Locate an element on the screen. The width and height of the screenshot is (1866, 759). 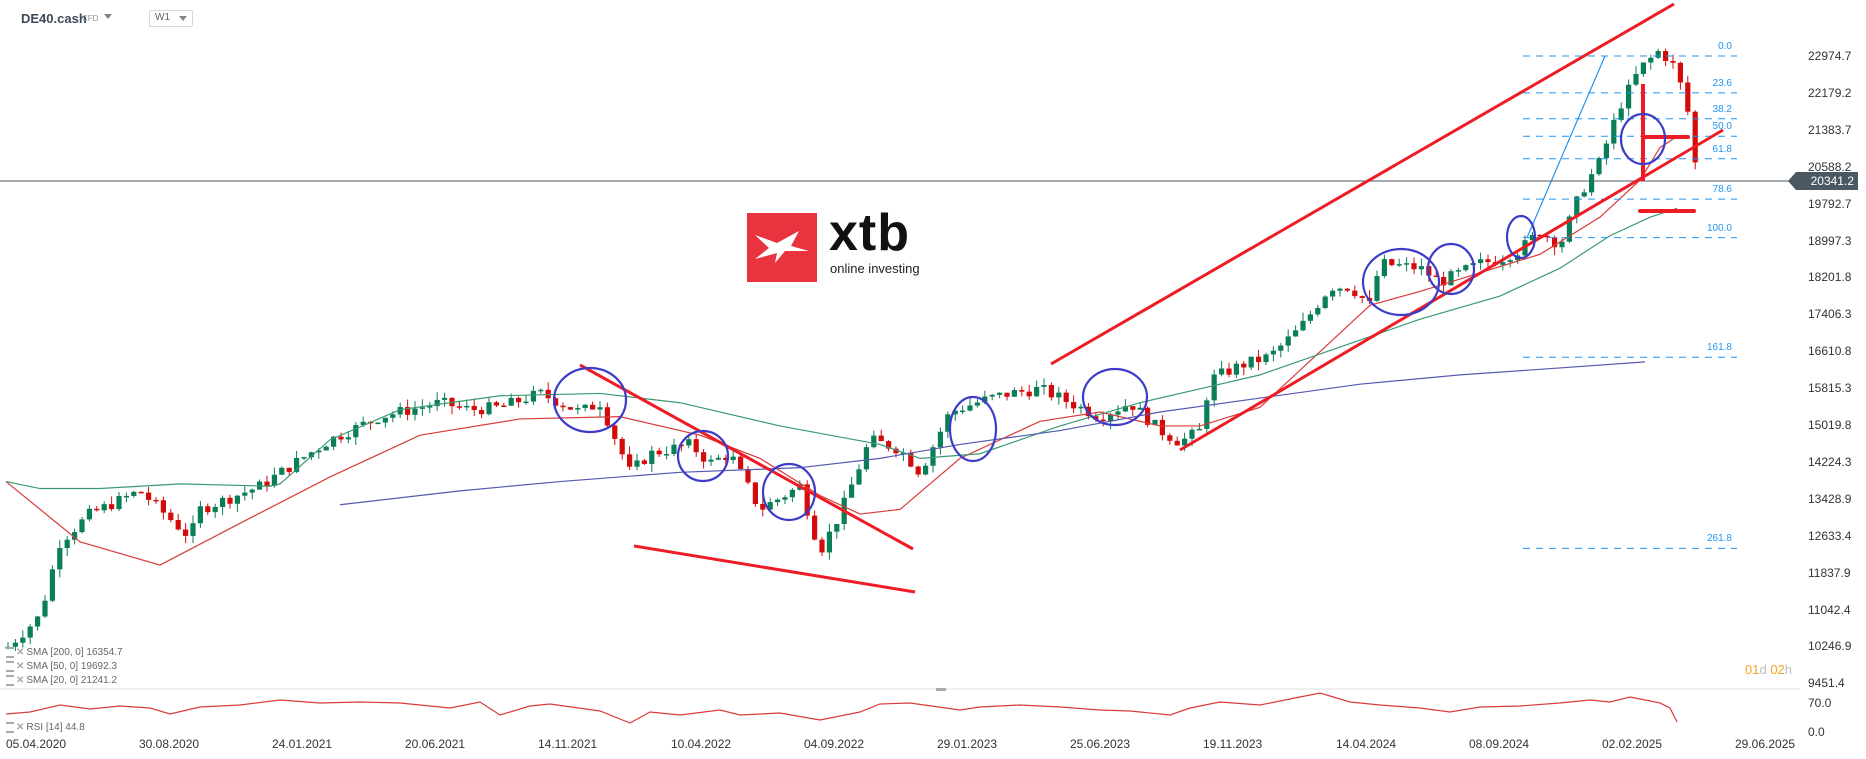
fib-level-label: 0.0 is located at coordinates (1725, 46).